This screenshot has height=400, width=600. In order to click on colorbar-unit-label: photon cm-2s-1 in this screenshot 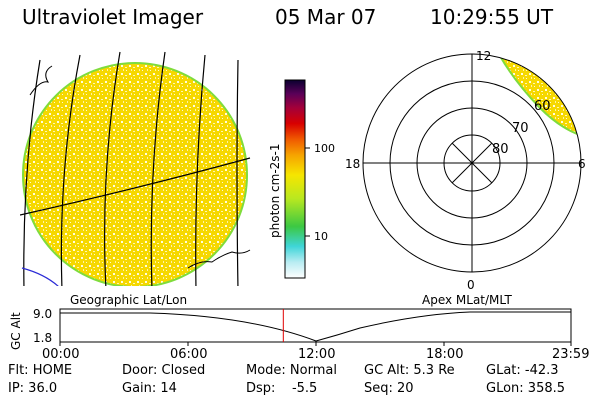, I will do `click(275, 191)`.